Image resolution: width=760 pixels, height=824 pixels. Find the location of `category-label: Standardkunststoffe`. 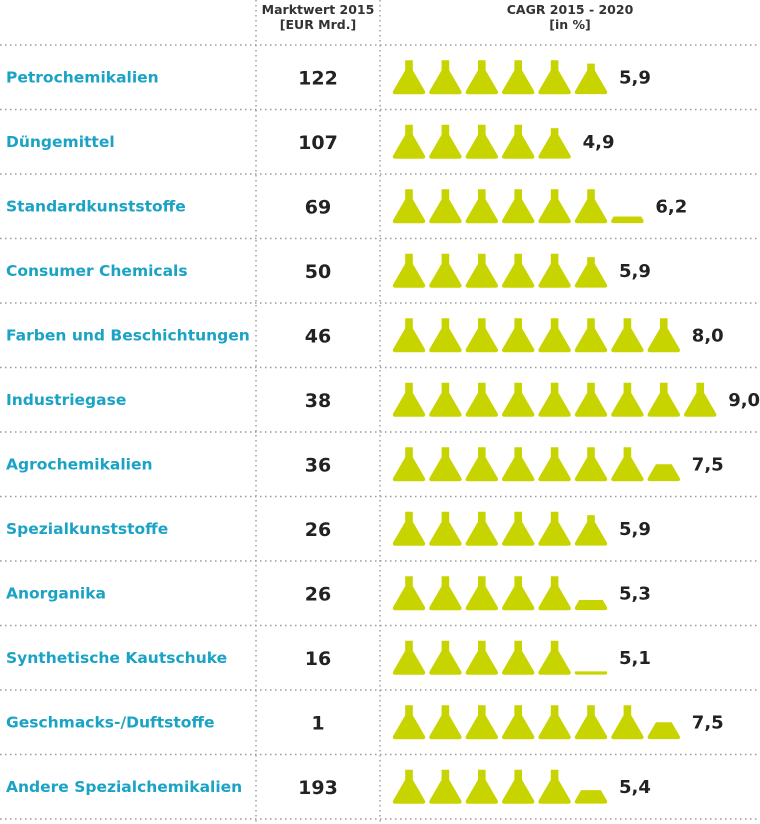

category-label: Standardkunststoffe is located at coordinates (96, 206).